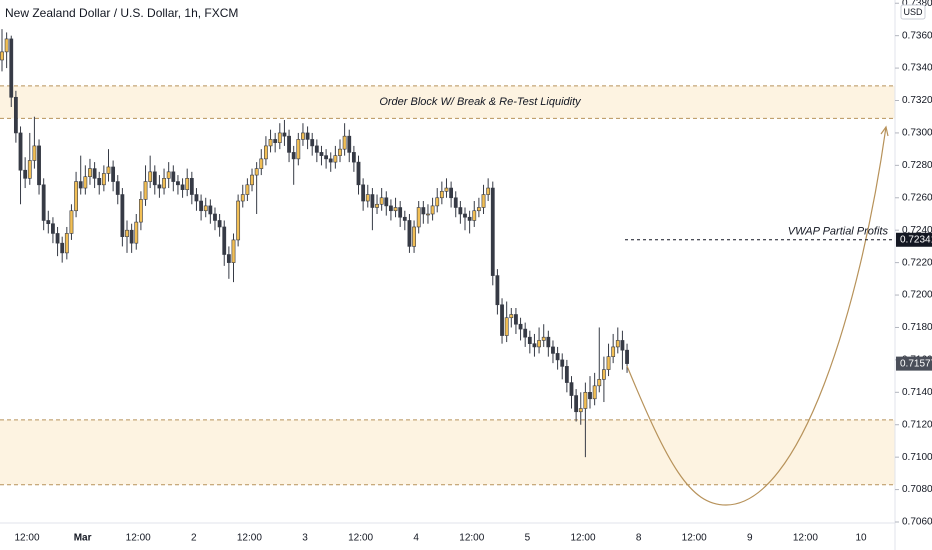 The height and width of the screenshot is (550, 932). I want to click on x-tick-label: 2, so click(194, 538).